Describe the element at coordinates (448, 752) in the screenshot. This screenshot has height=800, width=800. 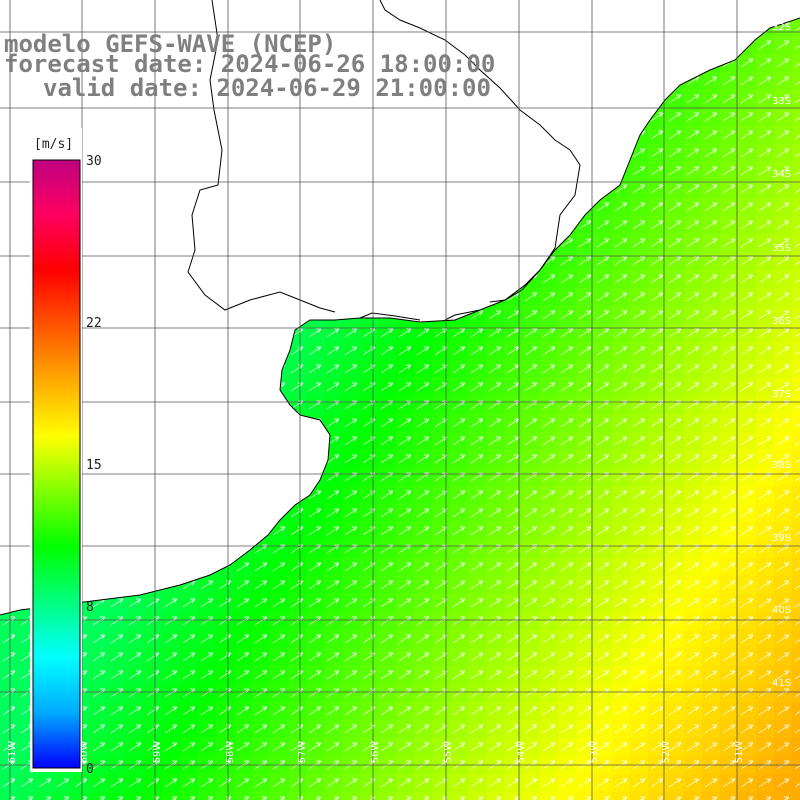
I see `longitude-label: 55W` at that location.